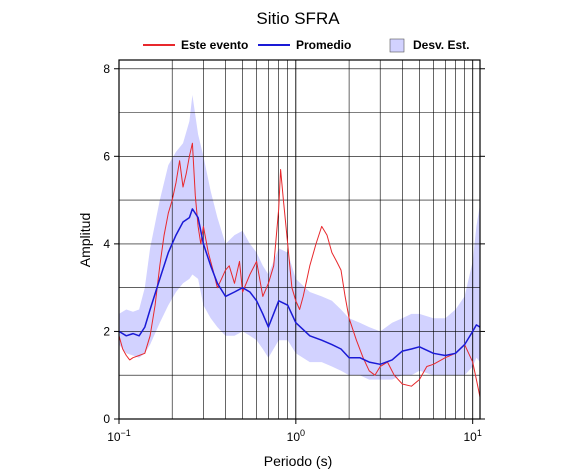 Image resolution: width=586 pixels, height=475 pixels. Describe the element at coordinates (85, 240) in the screenshot. I see `y-axis-label: Amplitud` at that location.